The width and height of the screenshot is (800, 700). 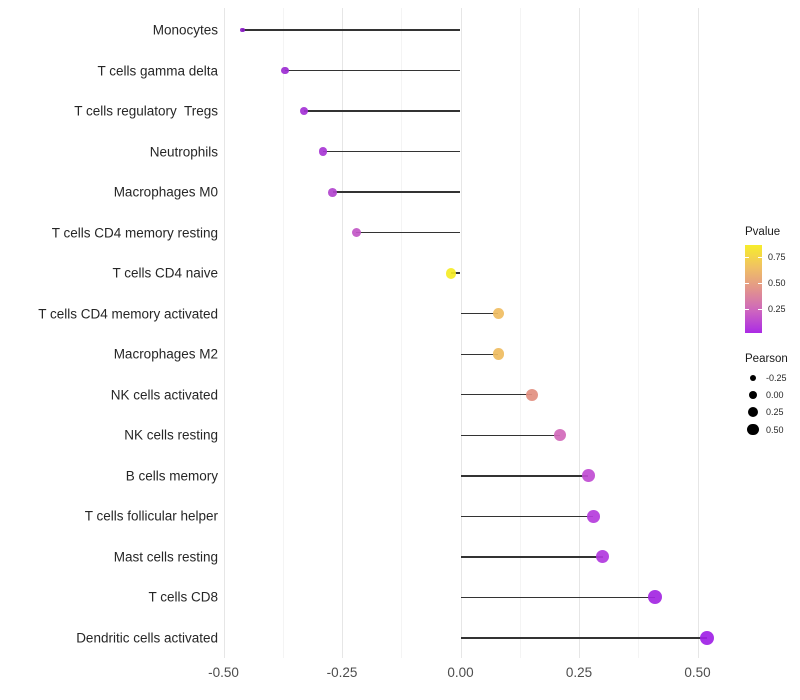 What do you see at coordinates (460, 672) in the screenshot?
I see `x-axis-tick-label: 0.00` at bounding box center [460, 672].